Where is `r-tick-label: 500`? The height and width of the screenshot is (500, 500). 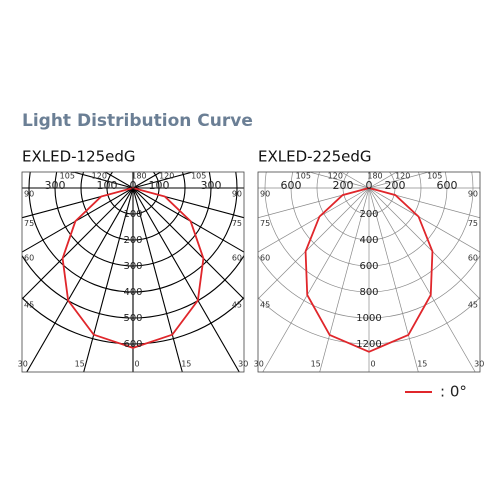
r-tick-label: 500 is located at coordinates (132, 318).